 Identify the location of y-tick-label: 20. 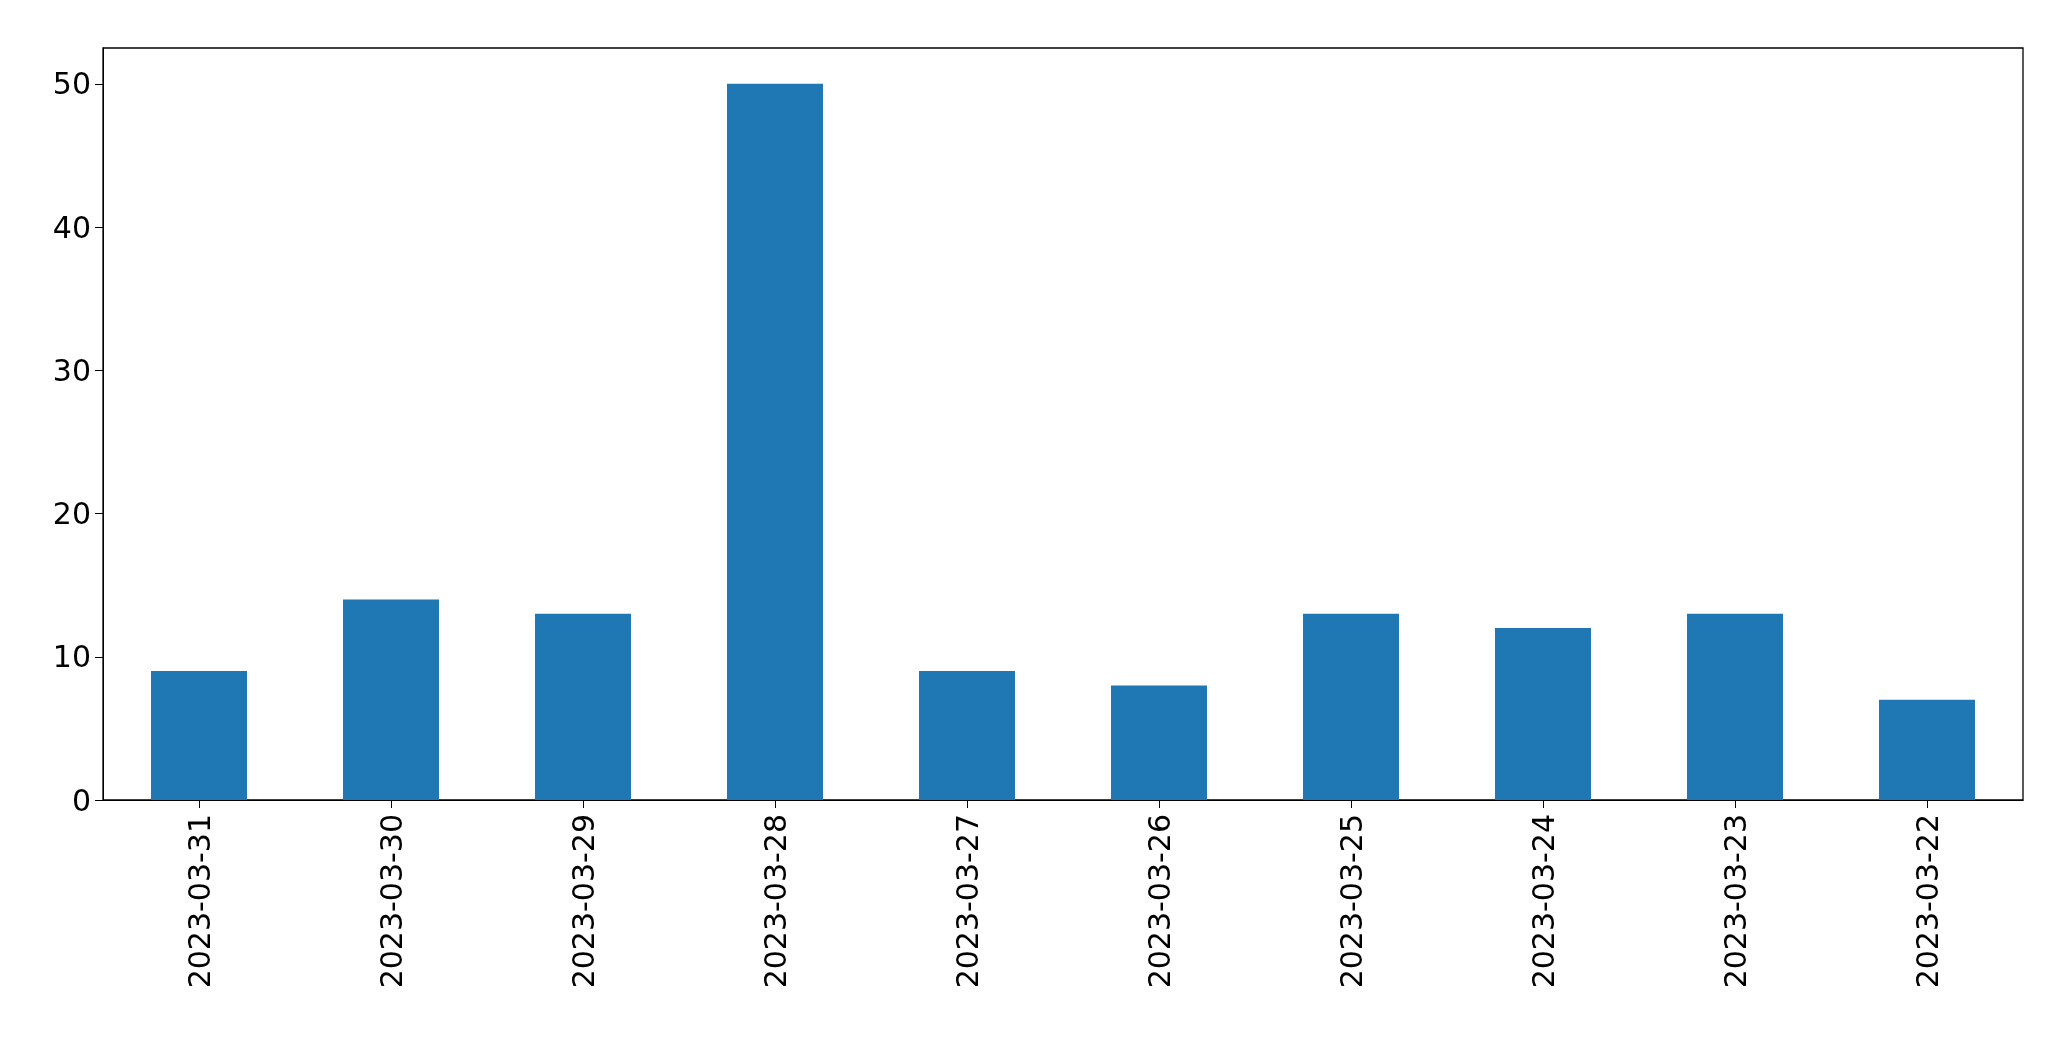
(71, 514).